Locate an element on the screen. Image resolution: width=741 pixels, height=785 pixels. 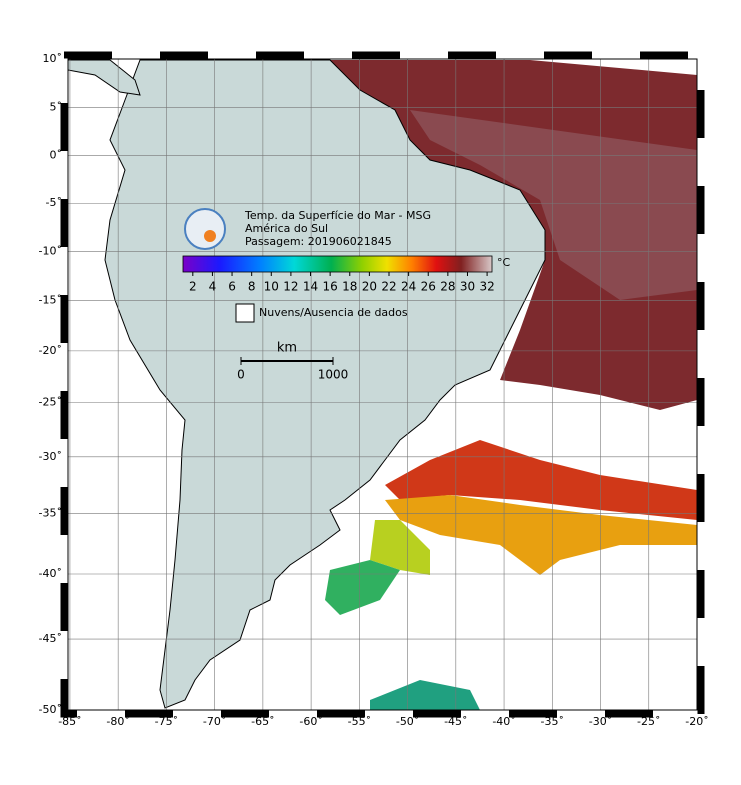
x-tick-label: -45˚ is located at coordinates (455, 721).